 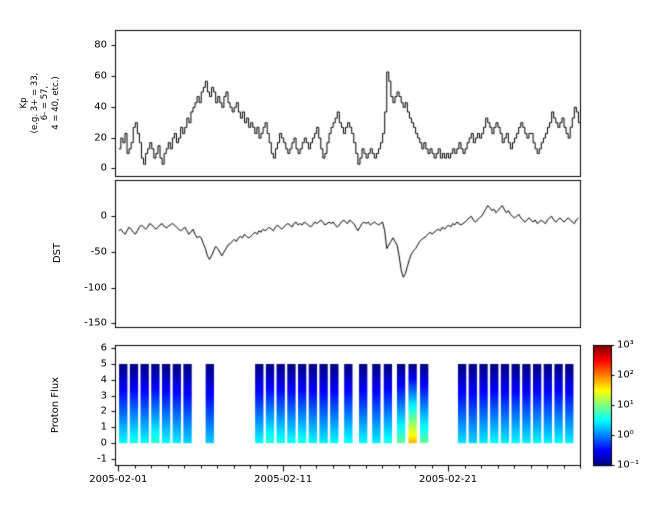 What do you see at coordinates (103, 380) in the screenshot?
I see `y-tick-label: 4` at bounding box center [103, 380].